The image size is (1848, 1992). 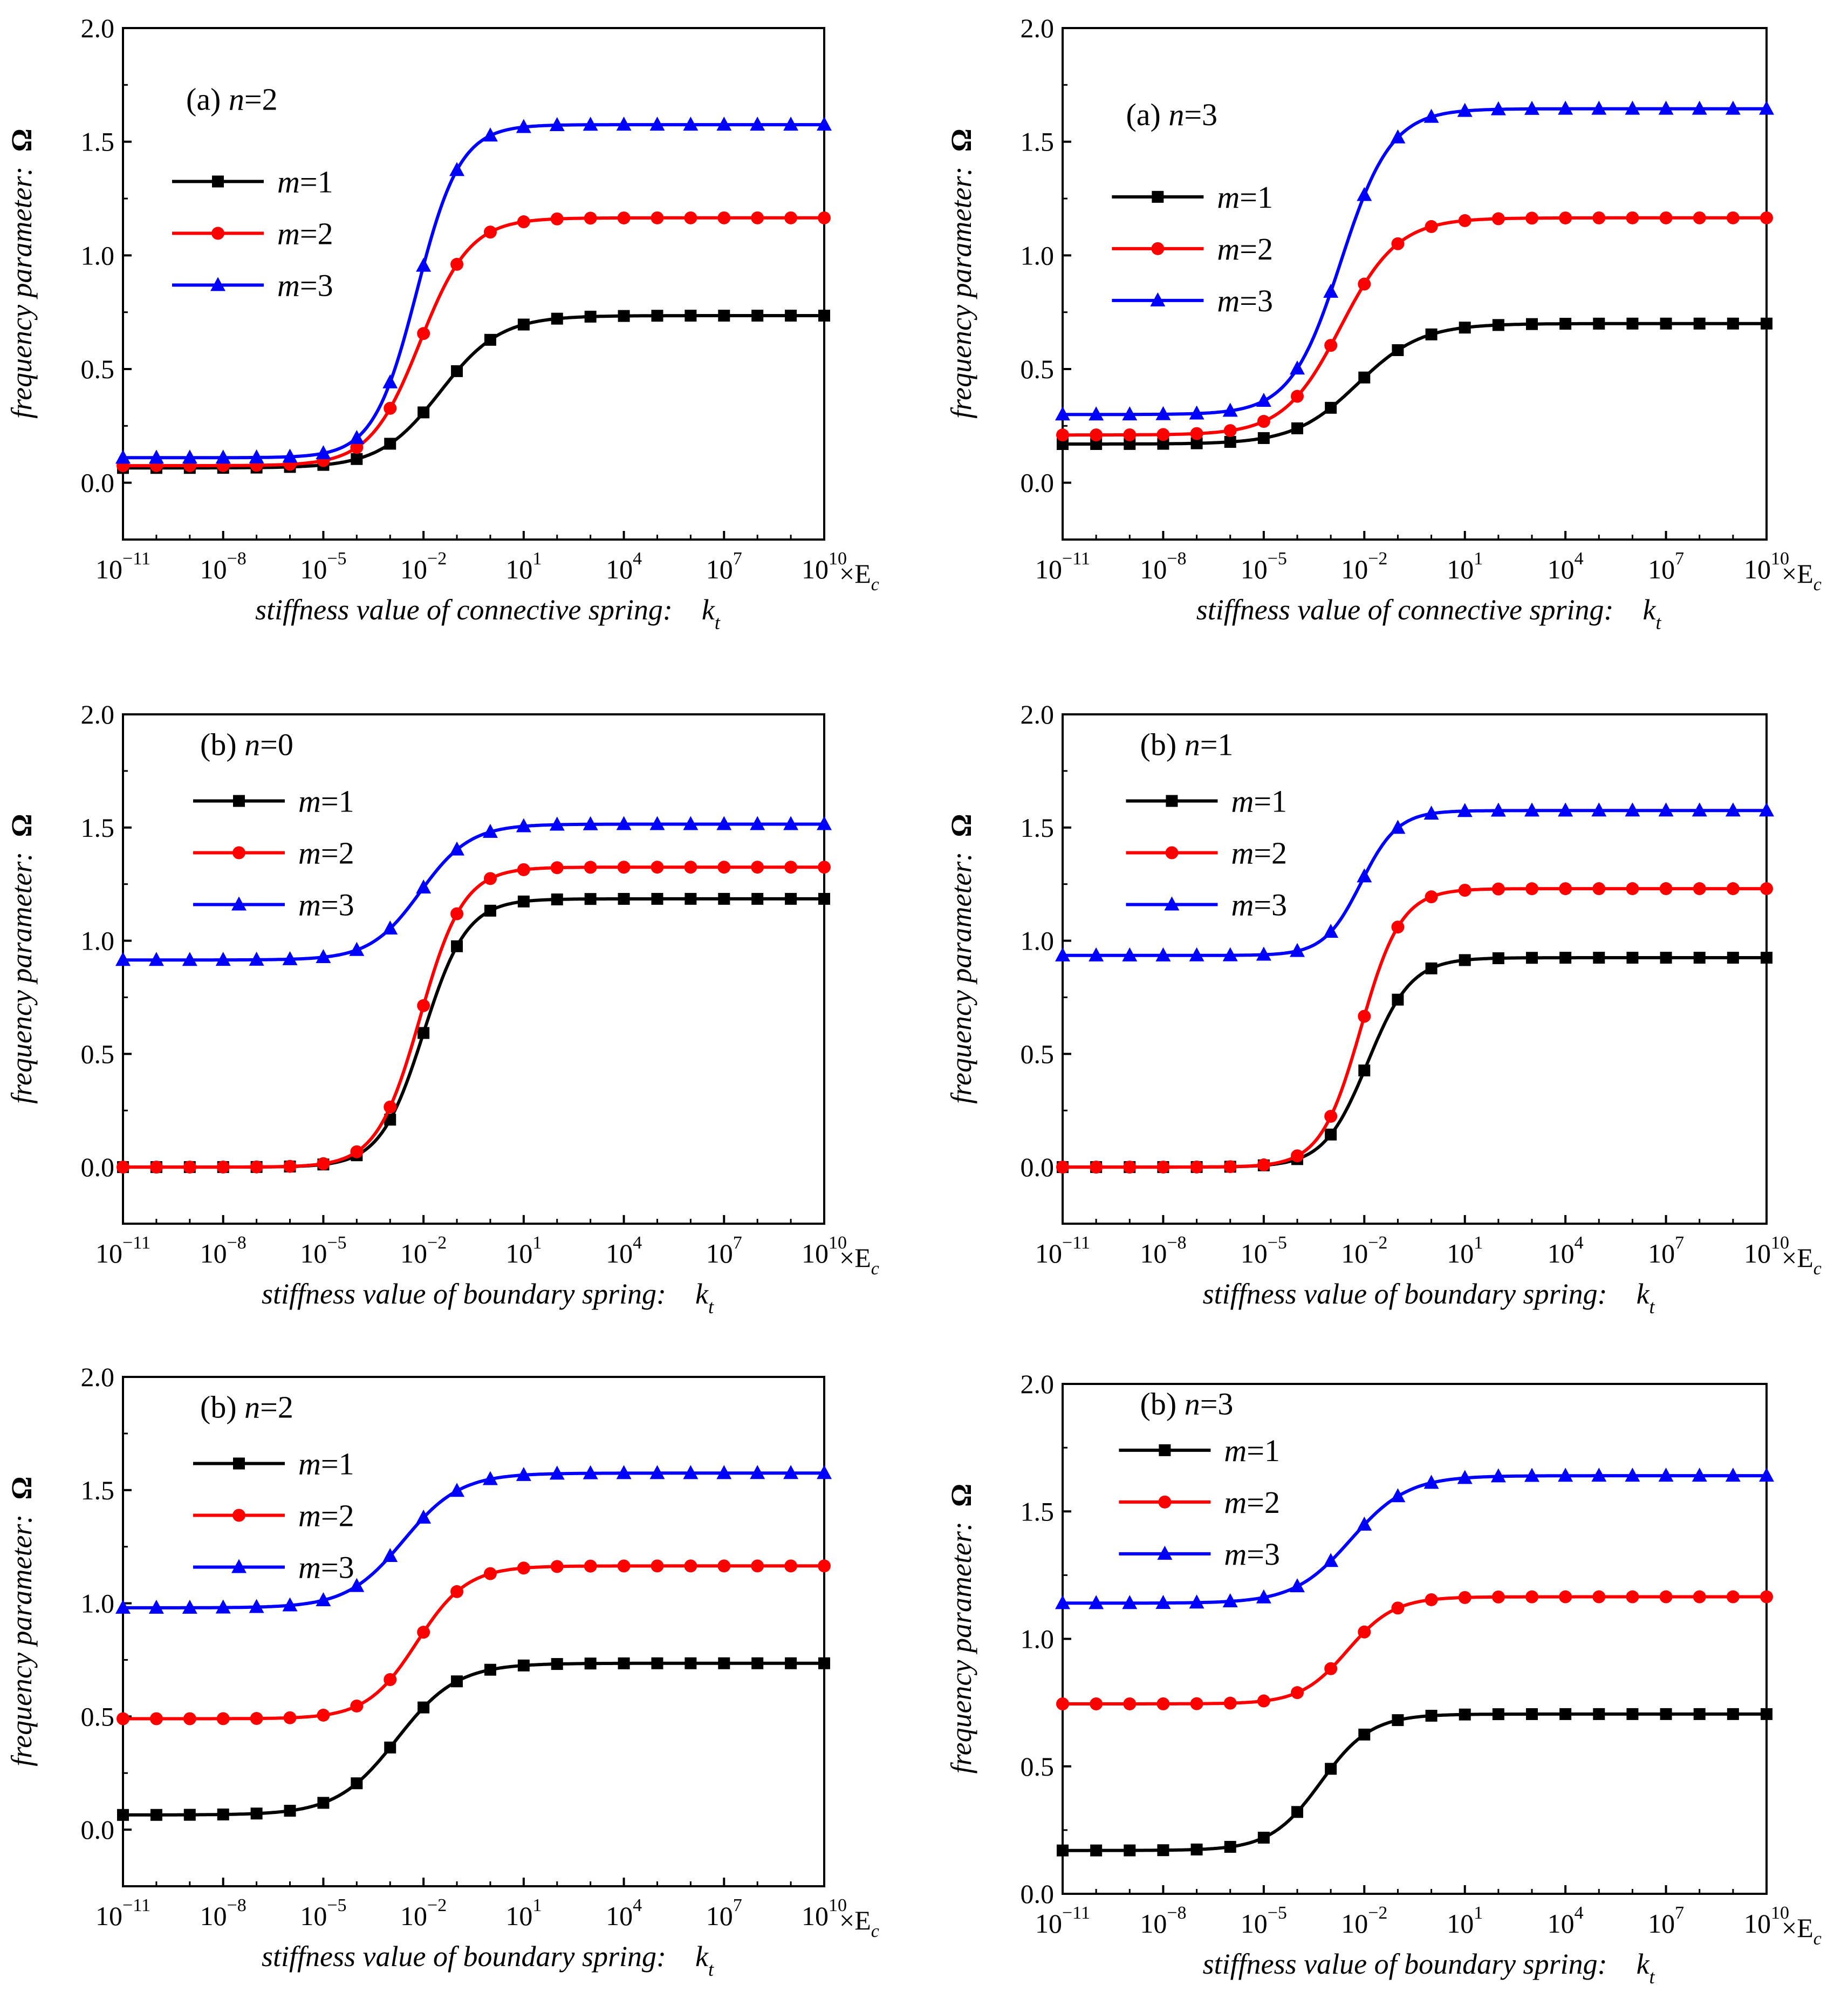 What do you see at coordinates (474, 1540) in the screenshot?
I see `series-line-m3` at bounding box center [474, 1540].